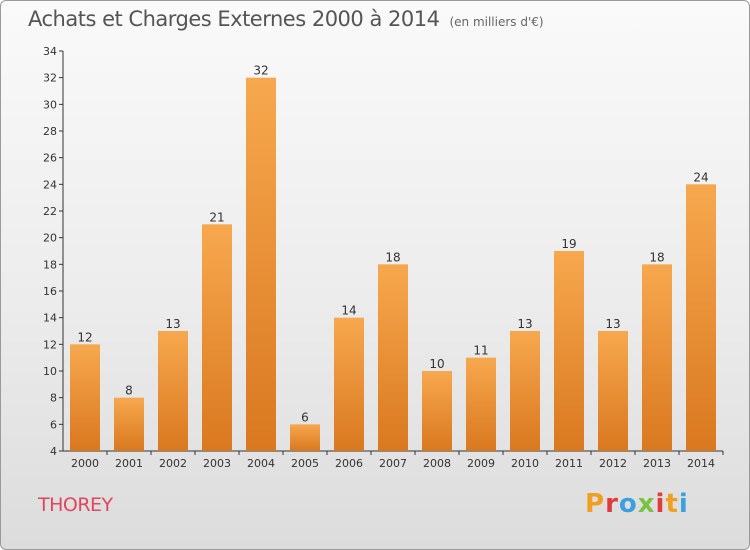 The height and width of the screenshot is (550, 750). What do you see at coordinates (481, 404) in the screenshot?
I see `bar-2009` at bounding box center [481, 404].